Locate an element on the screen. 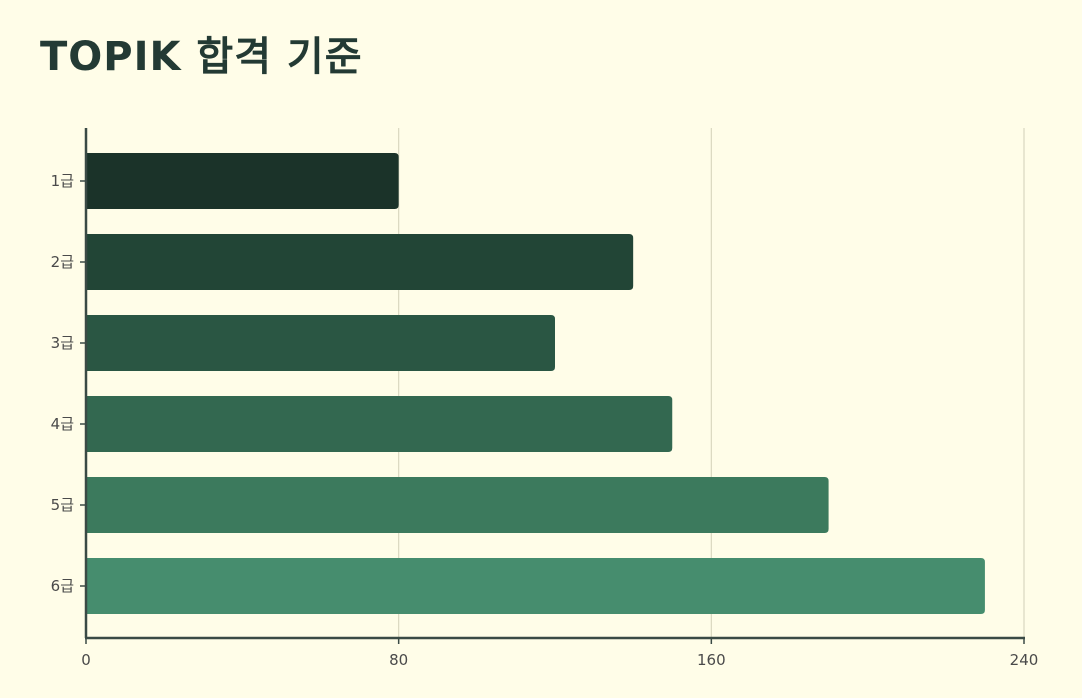 The width and height of the screenshot is (1082, 698). y-tick-label: 3급 is located at coordinates (63, 343).